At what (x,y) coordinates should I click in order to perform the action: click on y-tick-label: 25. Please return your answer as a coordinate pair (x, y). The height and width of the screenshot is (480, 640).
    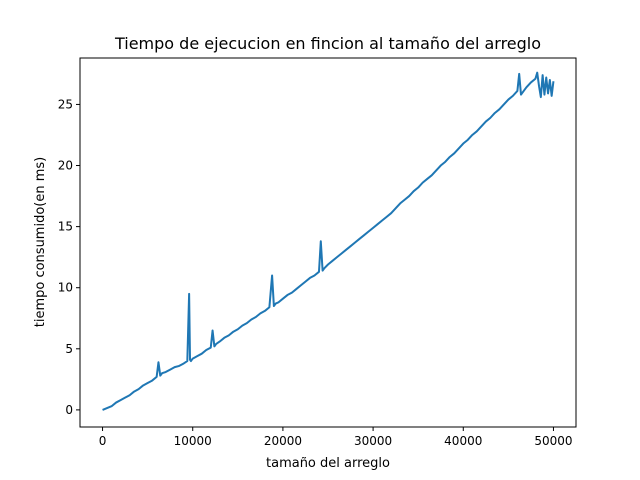
    Looking at the image, I should click on (65, 104).